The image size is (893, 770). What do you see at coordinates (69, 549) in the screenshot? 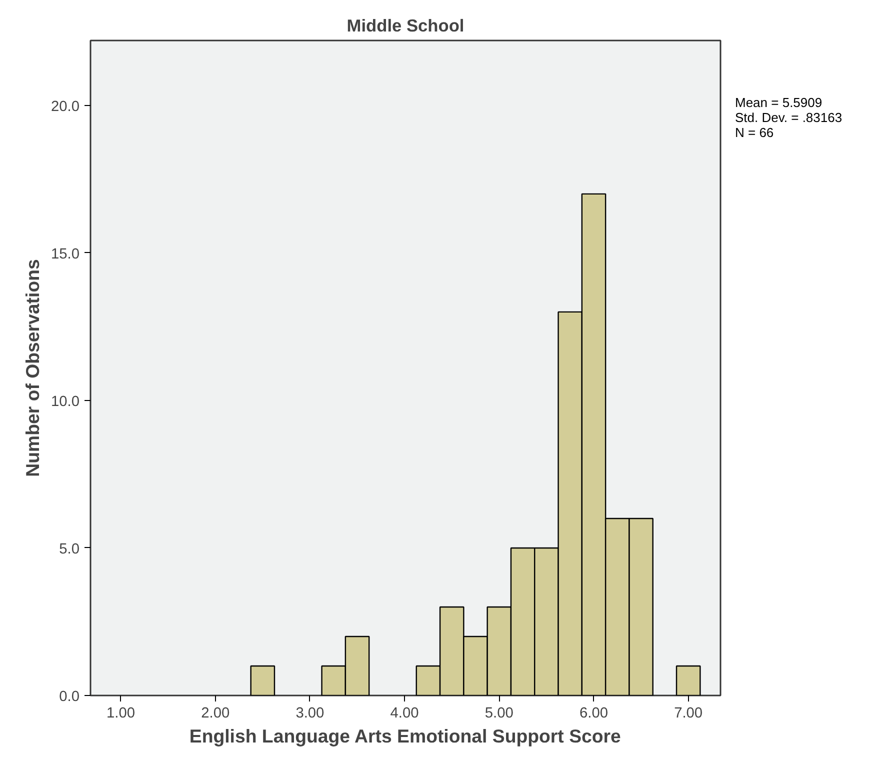
I see `y-tick-label: 5.0` at bounding box center [69, 549].